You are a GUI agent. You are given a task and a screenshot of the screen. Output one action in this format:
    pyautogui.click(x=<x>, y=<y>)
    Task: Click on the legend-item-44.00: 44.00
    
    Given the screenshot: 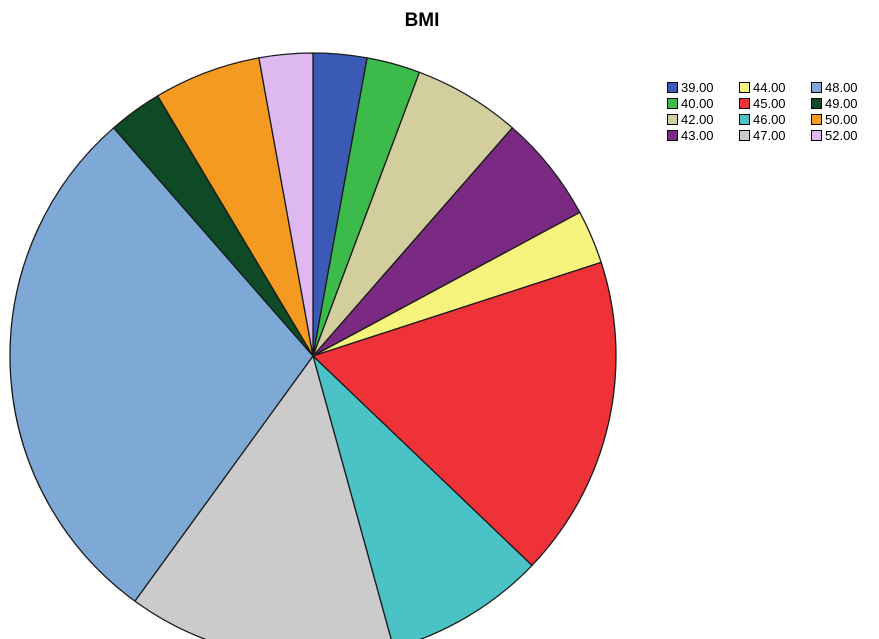 What is the action you would take?
    pyautogui.click(x=775, y=87)
    